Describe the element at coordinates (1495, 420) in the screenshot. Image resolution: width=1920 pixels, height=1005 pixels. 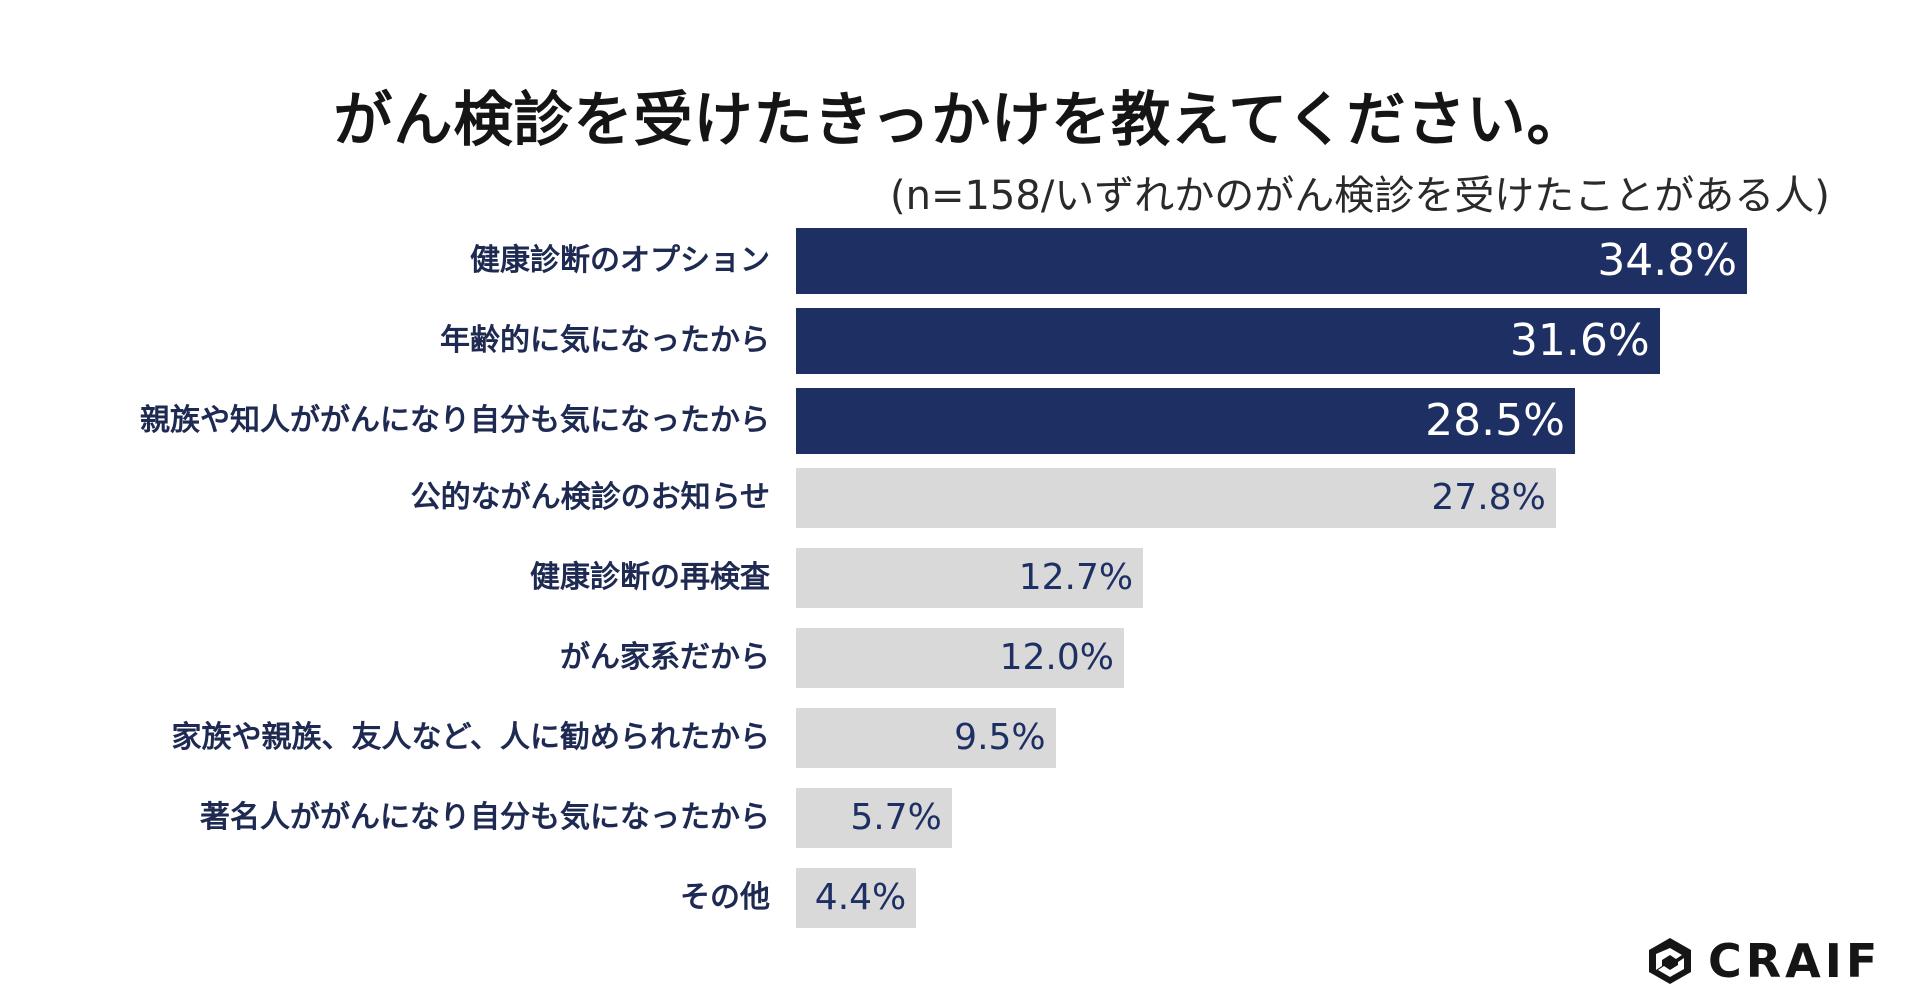
I see `value-label: 28.5%` at that location.